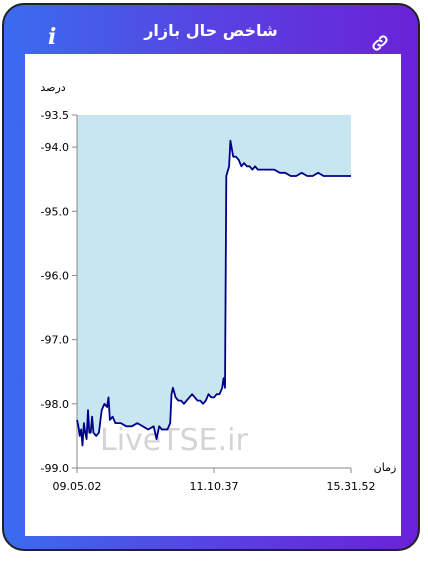 The height and width of the screenshot is (574, 428). I want to click on title-bar: شاخص حال بازار i, so click(211, 32).